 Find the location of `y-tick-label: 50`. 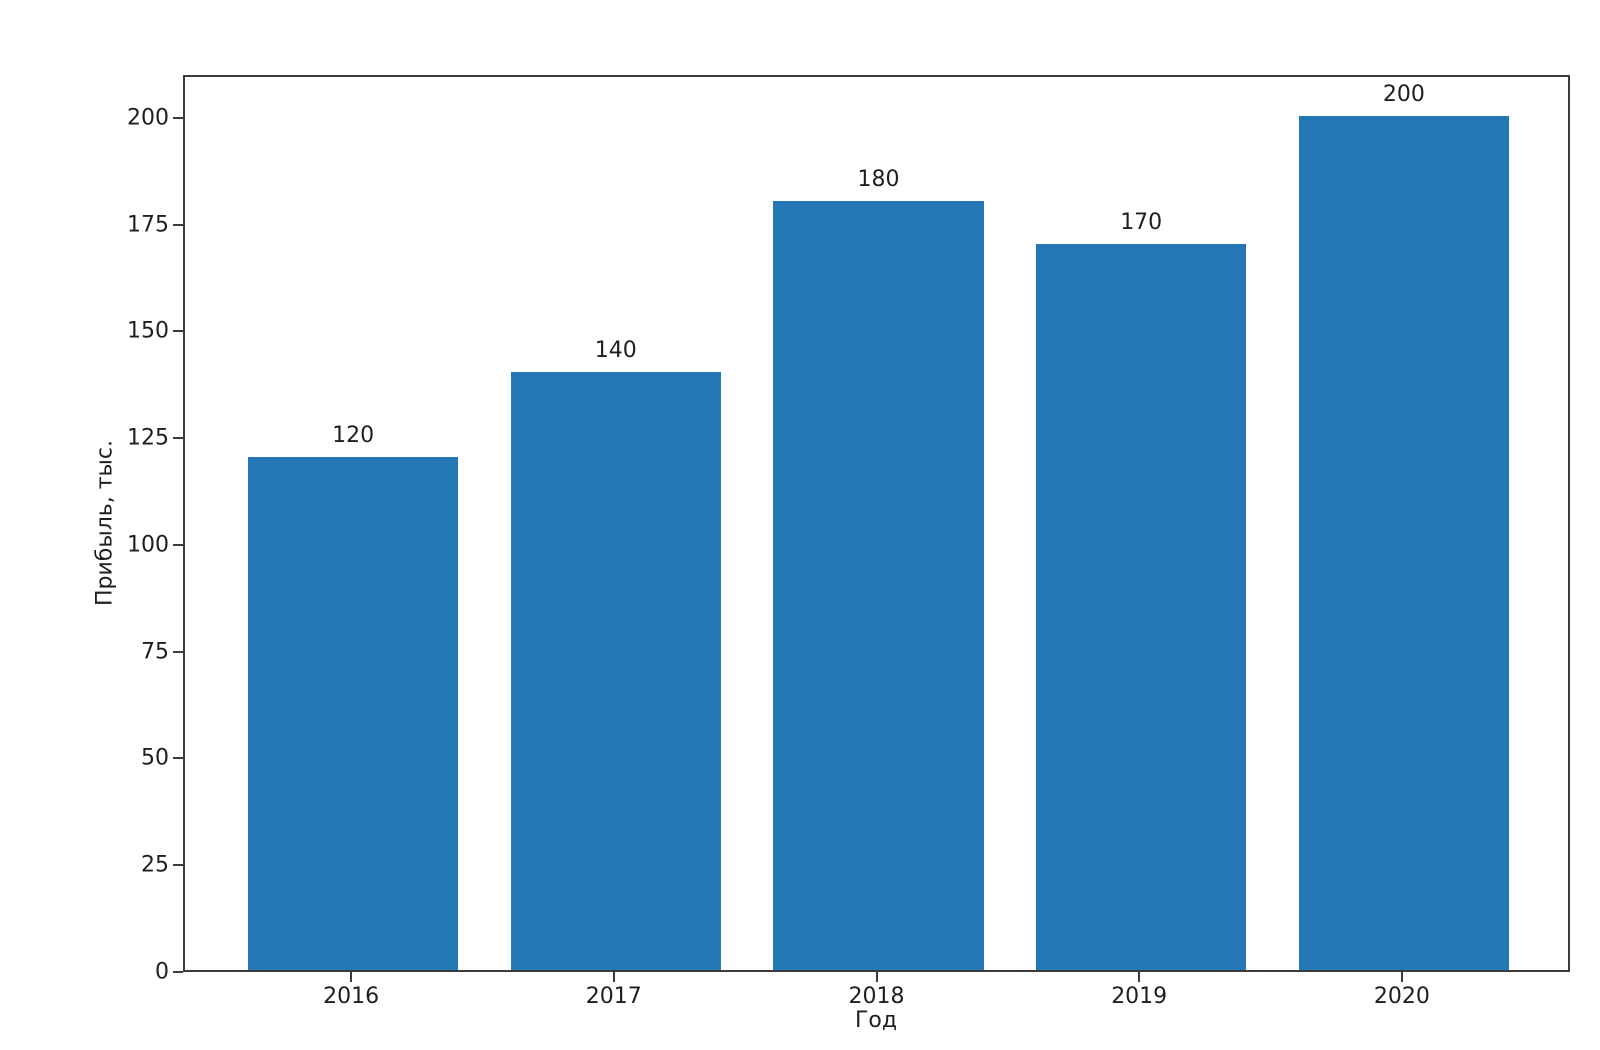

y-tick-label: 50 is located at coordinates (155, 758).